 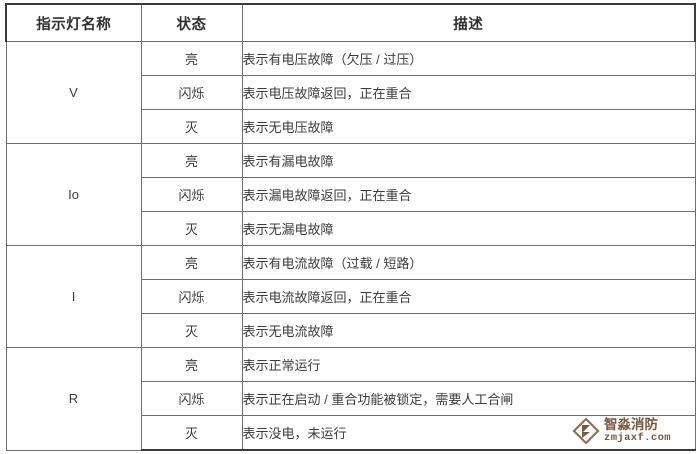 I want to click on table-row: 闪烁 表示正在启动 / 重合功能被锁定，需要人工合闸, so click(x=351, y=398).